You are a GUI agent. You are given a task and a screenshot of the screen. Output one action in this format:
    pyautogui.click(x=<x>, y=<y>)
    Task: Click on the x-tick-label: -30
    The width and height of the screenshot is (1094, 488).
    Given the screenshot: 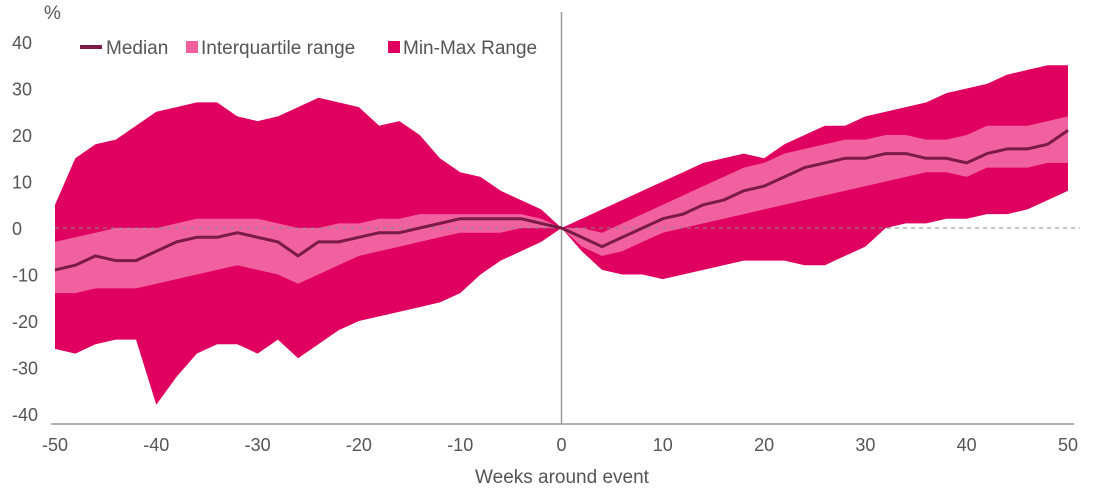 What is the action you would take?
    pyautogui.click(x=258, y=445)
    